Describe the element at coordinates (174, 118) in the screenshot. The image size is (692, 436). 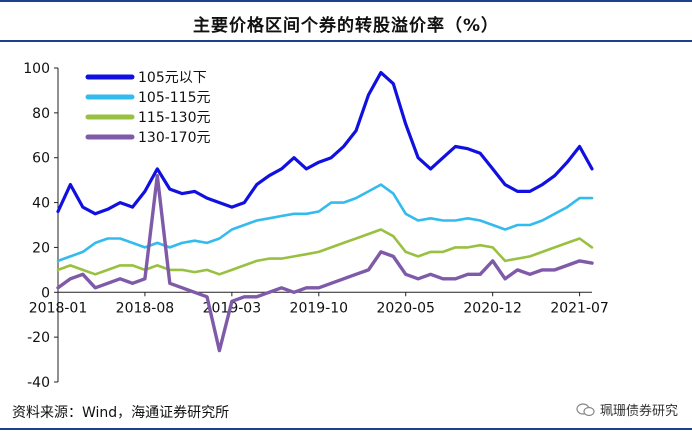
I see `legend-label-3: 115-130元` at that location.